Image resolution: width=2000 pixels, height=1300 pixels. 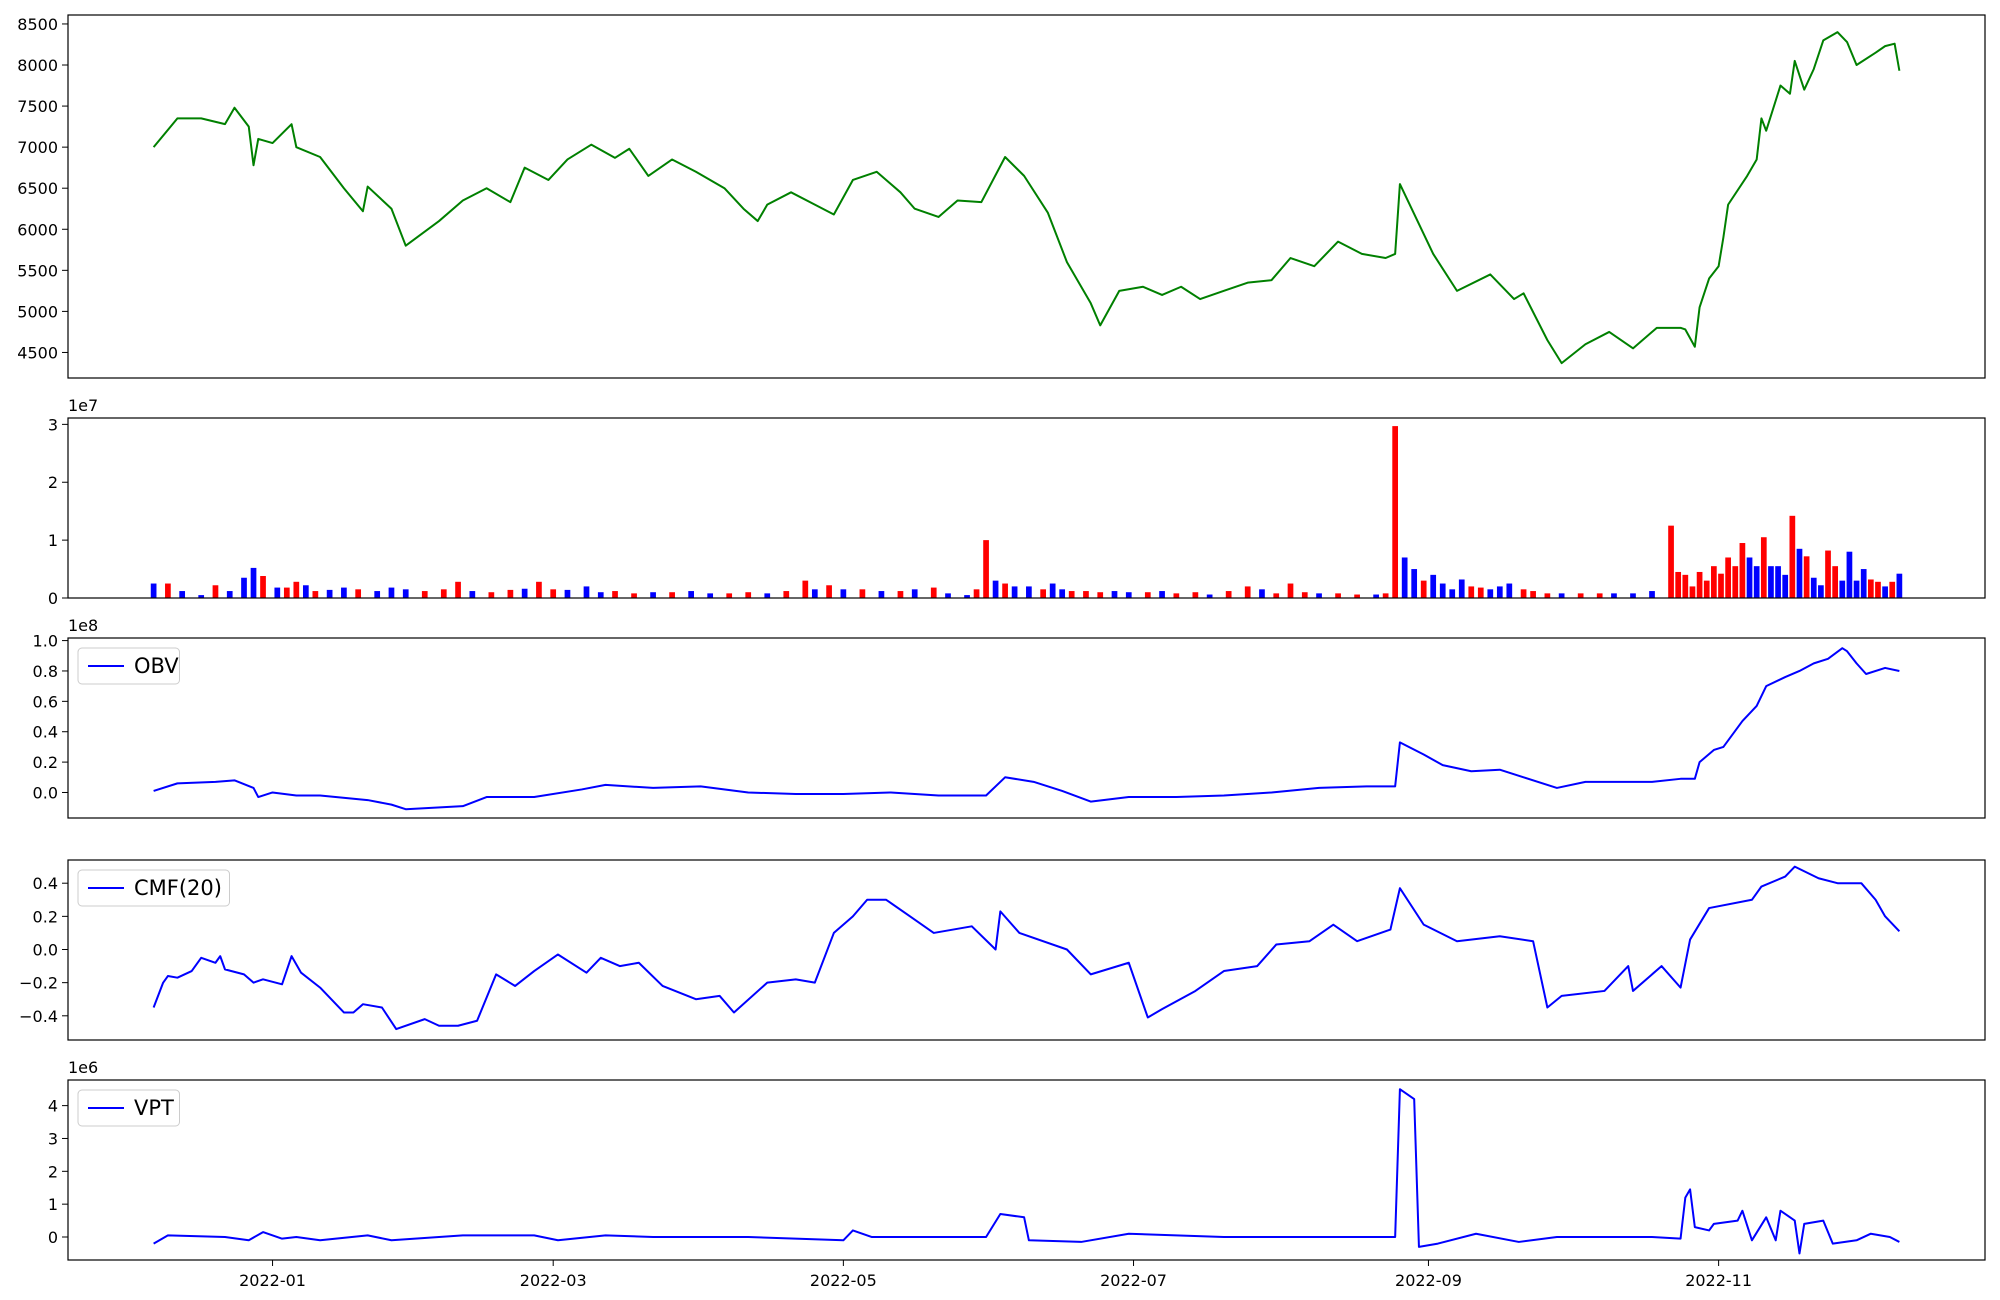 I want to click on x-tick-label: 2022-07, so click(x=1133, y=1280).